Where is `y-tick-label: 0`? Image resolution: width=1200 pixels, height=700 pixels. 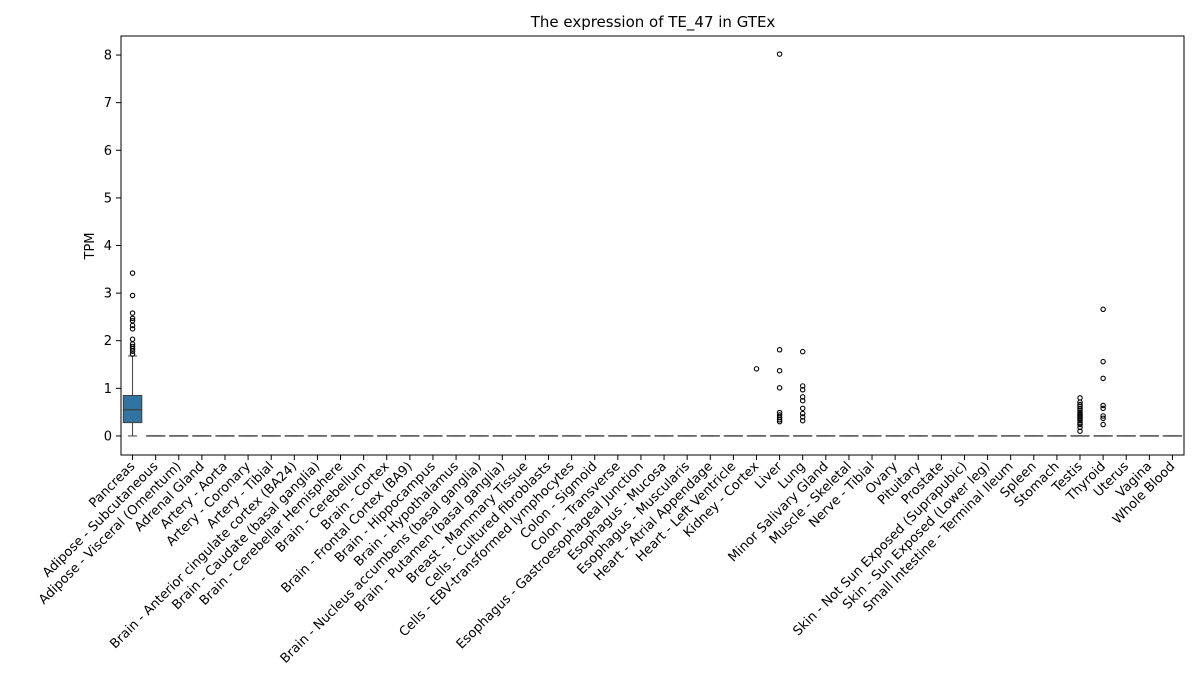 y-tick-label: 0 is located at coordinates (108, 436).